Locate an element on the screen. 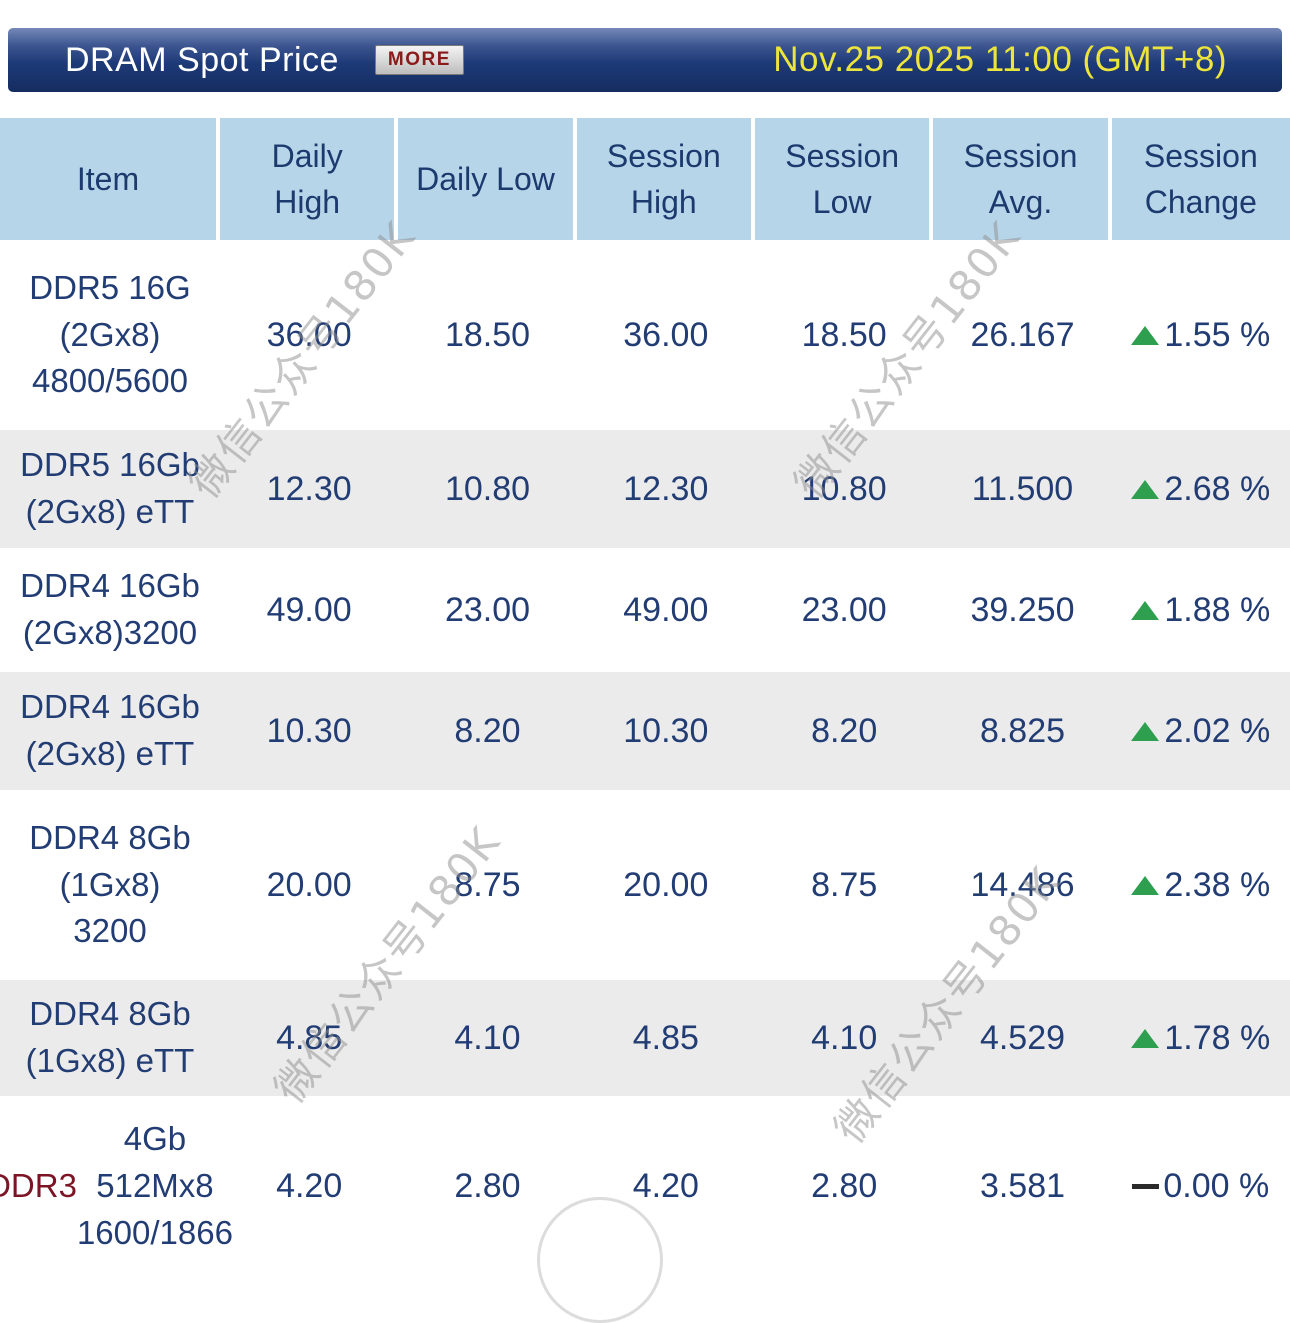  cell-session-change: 2.38 % is located at coordinates (1201, 885).